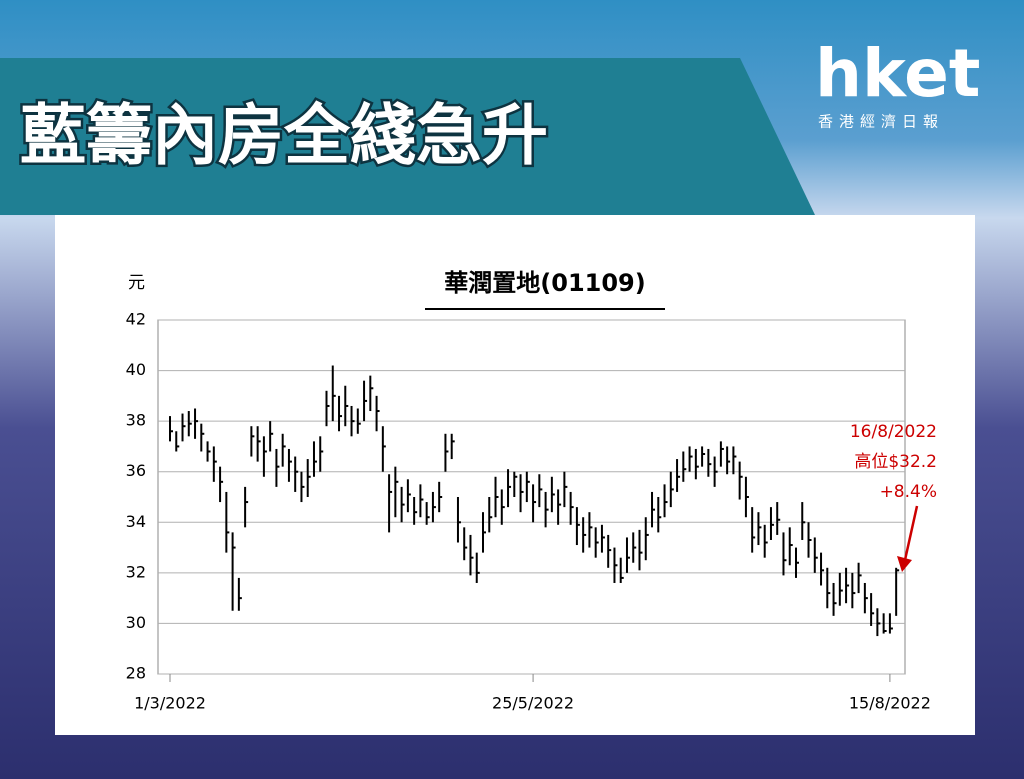  I want to click on annotation: 高位$32.2, so click(895, 462).